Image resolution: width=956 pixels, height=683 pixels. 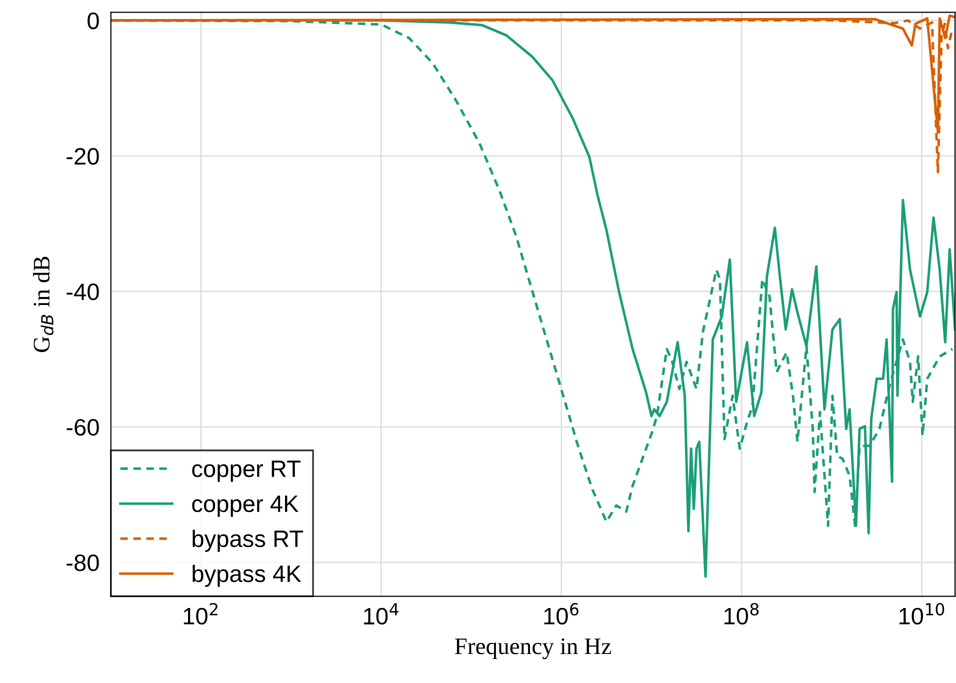 What do you see at coordinates (82, 156) in the screenshot?
I see `y-tick-label: -20` at bounding box center [82, 156].